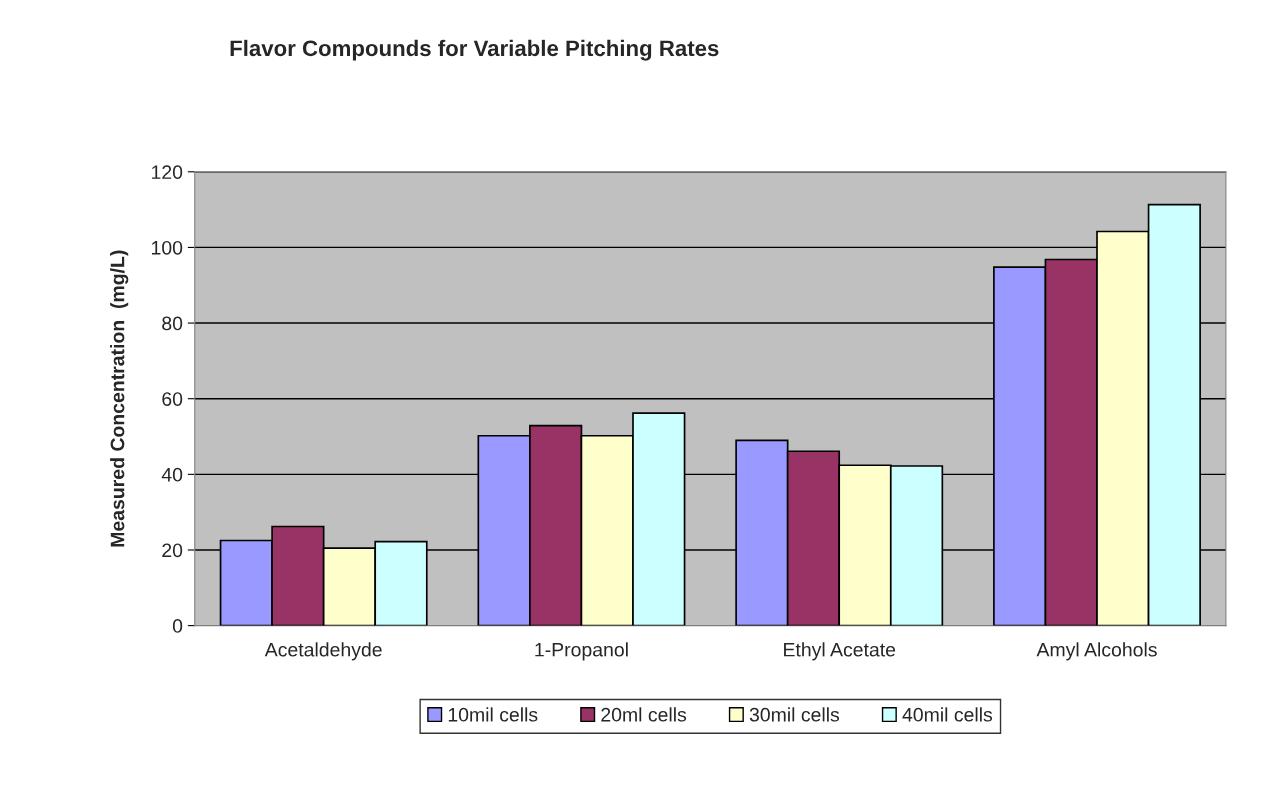 The height and width of the screenshot is (799, 1273). What do you see at coordinates (119, 398) in the screenshot?
I see `y-axis-title: Measured Concentration (mg/L)` at bounding box center [119, 398].